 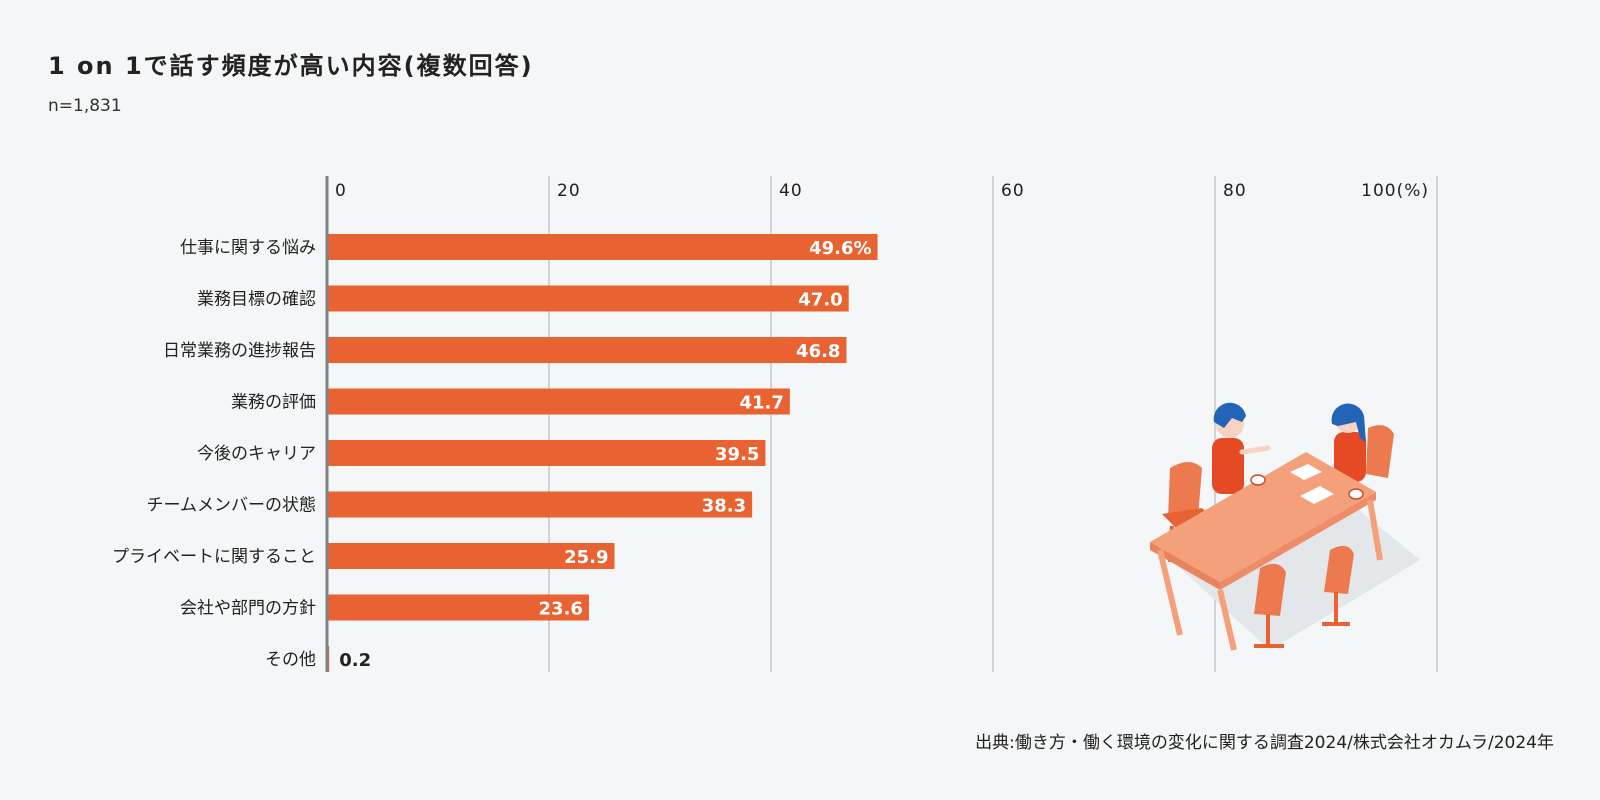 I want to click on value-label: 47.0, so click(x=820, y=300).